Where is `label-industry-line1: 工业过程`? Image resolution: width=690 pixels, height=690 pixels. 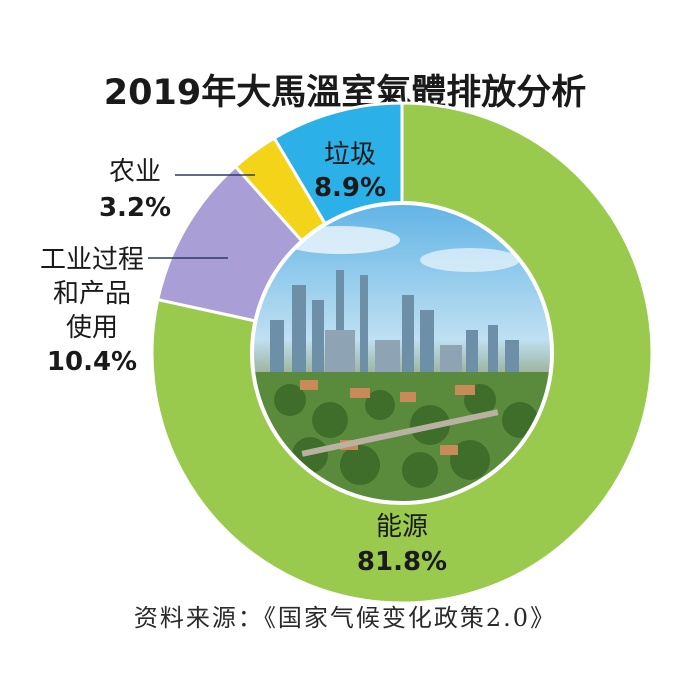 label-industry-line1: 工业过程 is located at coordinates (92, 260).